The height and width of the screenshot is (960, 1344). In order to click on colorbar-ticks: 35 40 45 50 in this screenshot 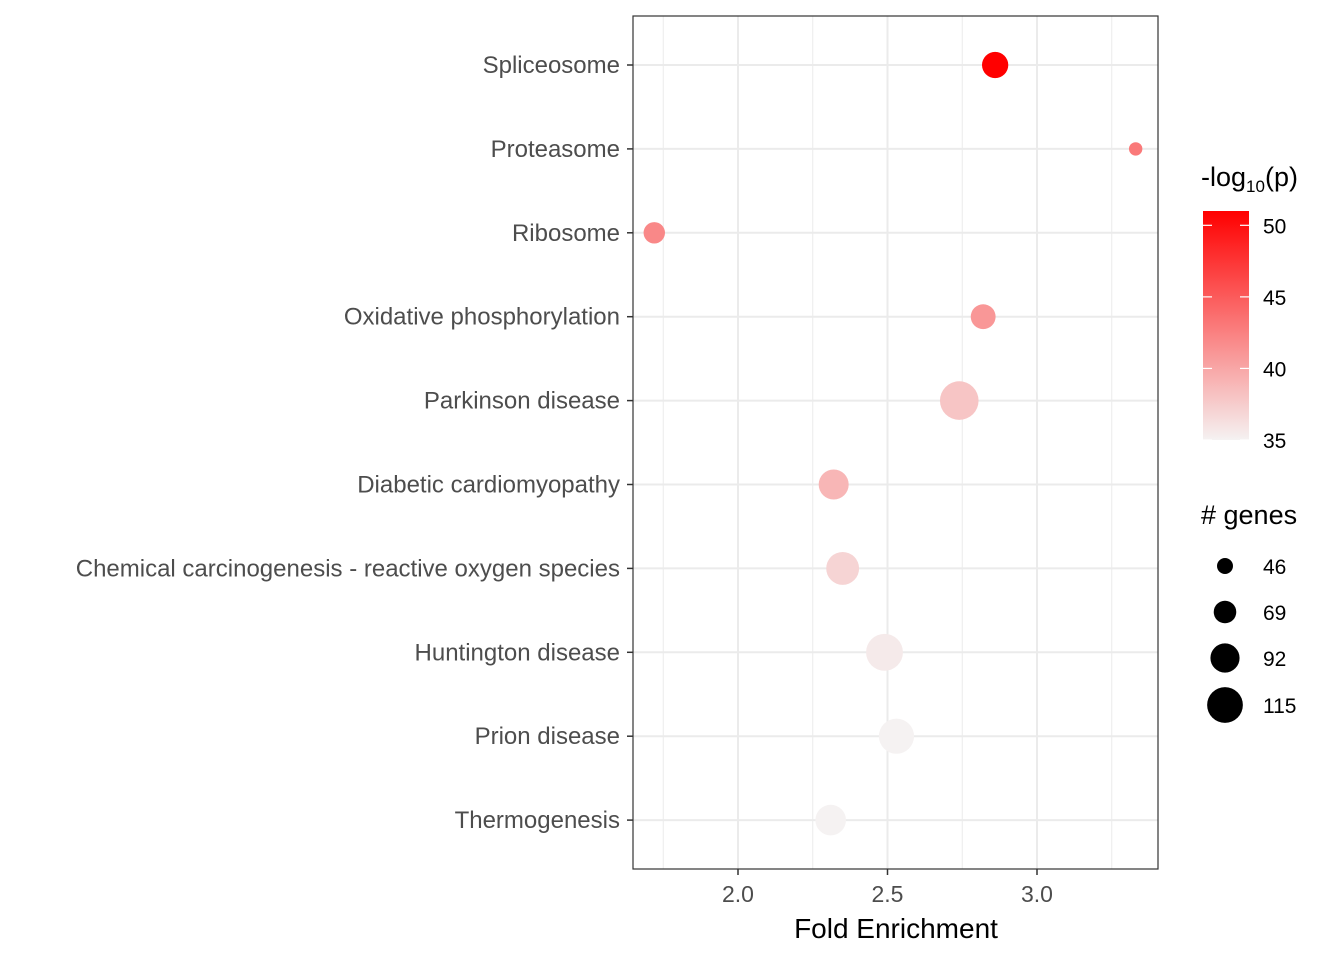, I will do `click(1244, 334)`.